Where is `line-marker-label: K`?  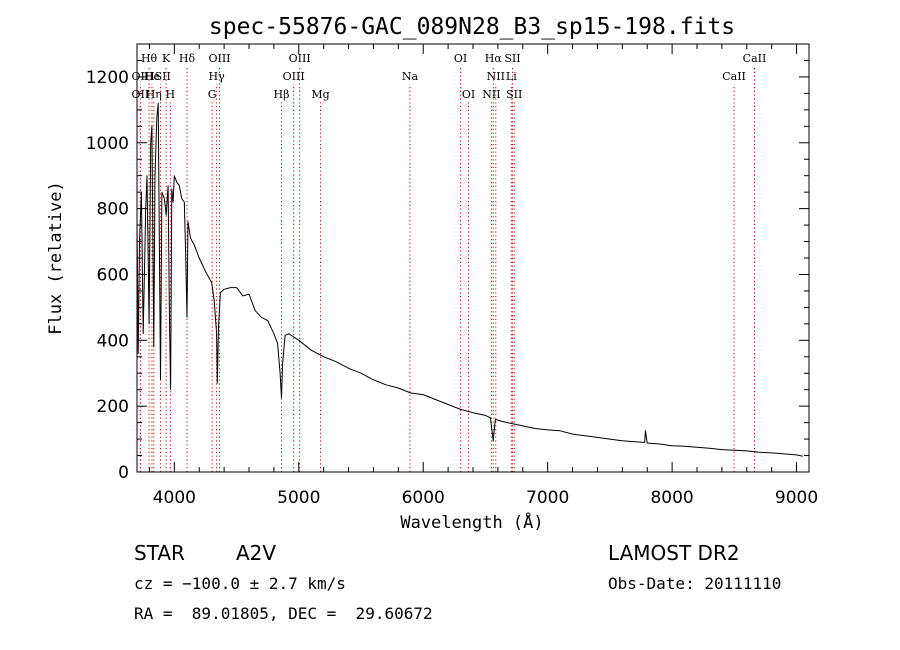 line-marker-label: K is located at coordinates (166, 58).